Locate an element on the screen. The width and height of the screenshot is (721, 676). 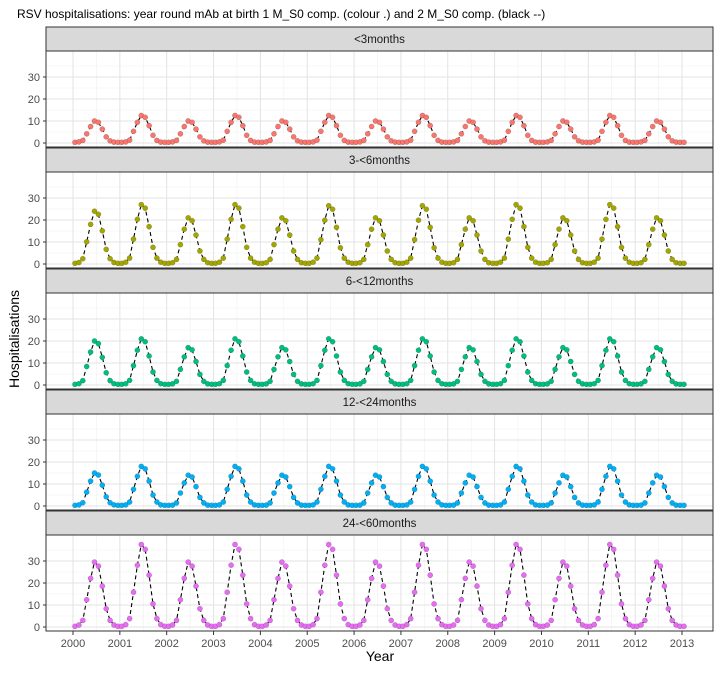
y-axis-title: Hospitalisations is located at coordinates (14, 339).